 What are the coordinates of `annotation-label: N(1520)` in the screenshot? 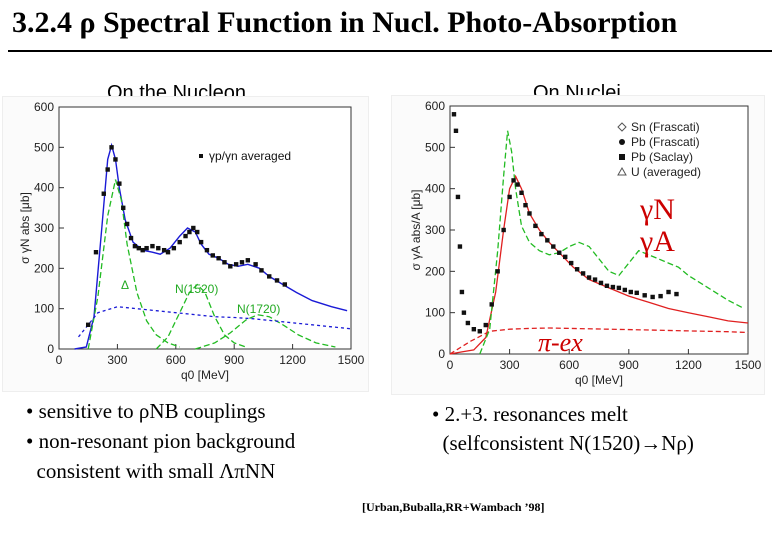 It's located at (196, 289).